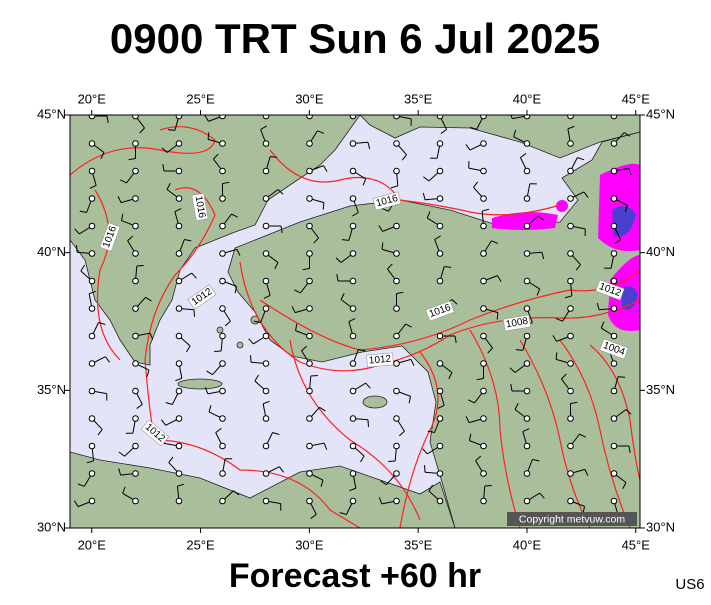  I want to click on lat-label-left: 30°N, so click(51, 526).